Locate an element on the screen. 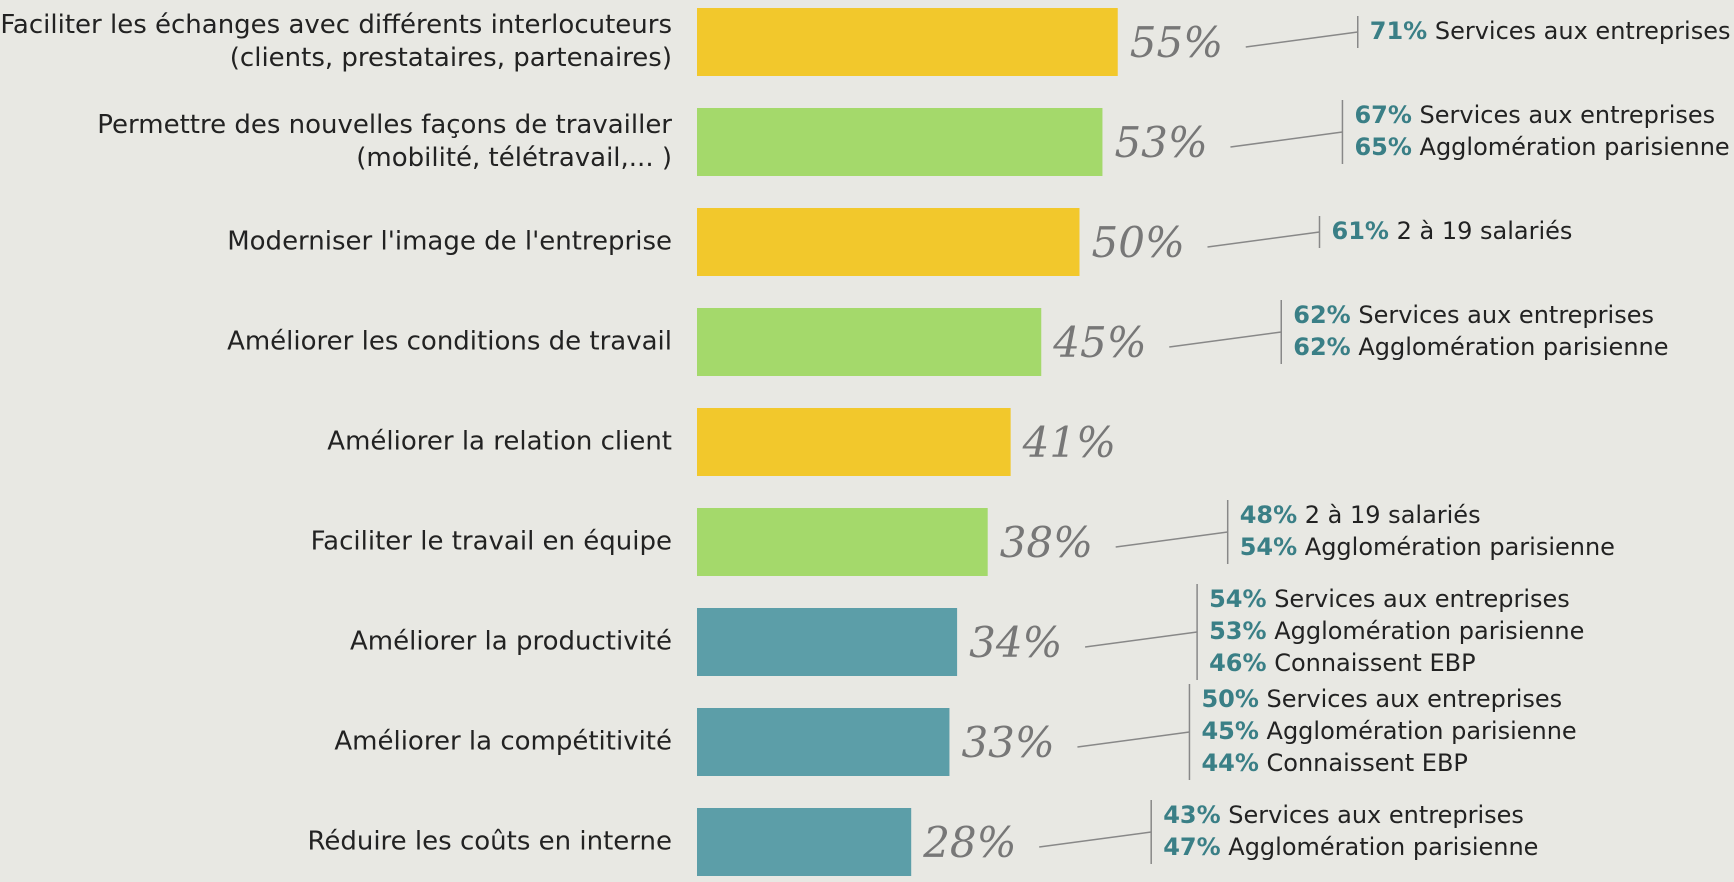  detail: 54% Services aux entreprises is located at coordinates (1389, 599).